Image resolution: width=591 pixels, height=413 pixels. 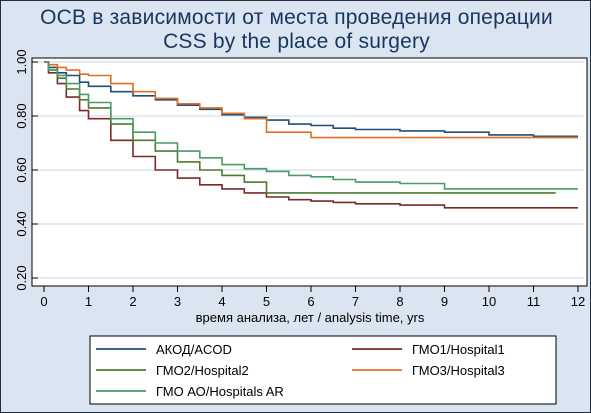 I want to click on x-tick-label: 4, so click(x=221, y=301).